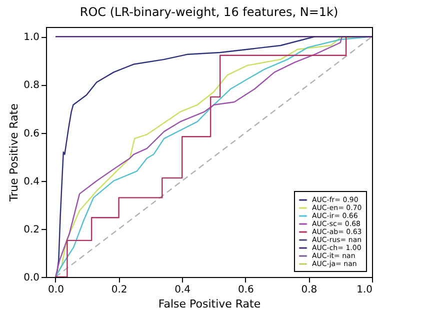 This screenshot has height=320, width=427. Describe the element at coordinates (14, 152) in the screenshot. I see `y-axis-title: True Positive Rate` at that location.